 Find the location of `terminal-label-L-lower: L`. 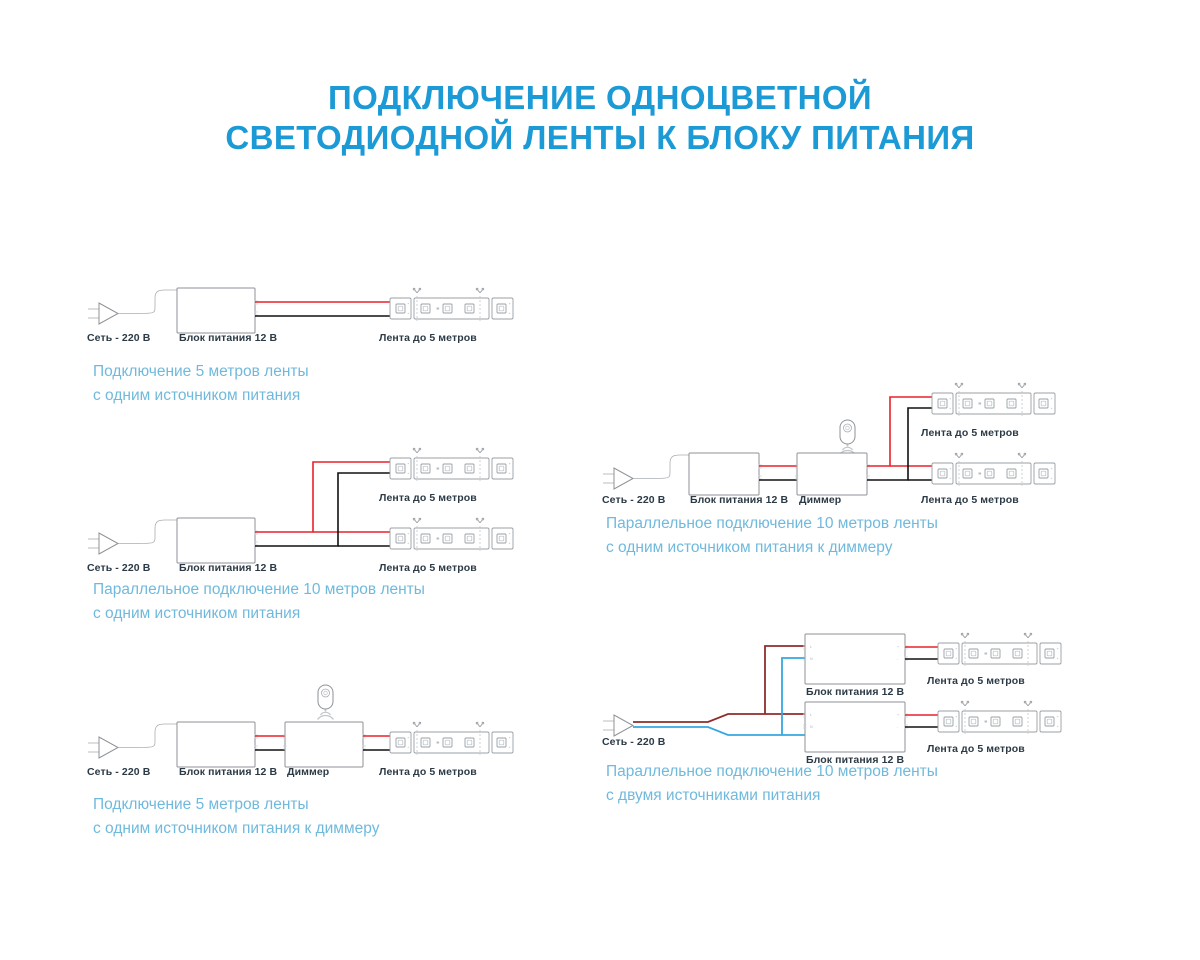

terminal-label-L-lower: L is located at coordinates (811, 715).